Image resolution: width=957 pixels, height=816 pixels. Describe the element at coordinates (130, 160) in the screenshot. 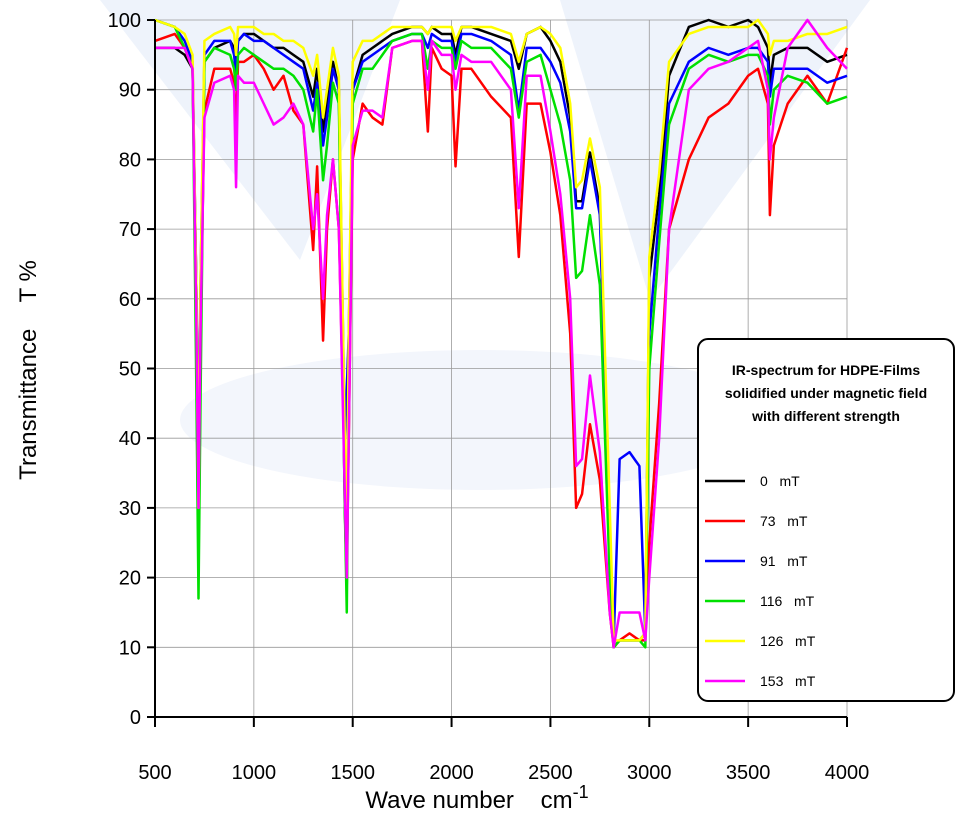

I see `y-tick-label: 80` at that location.